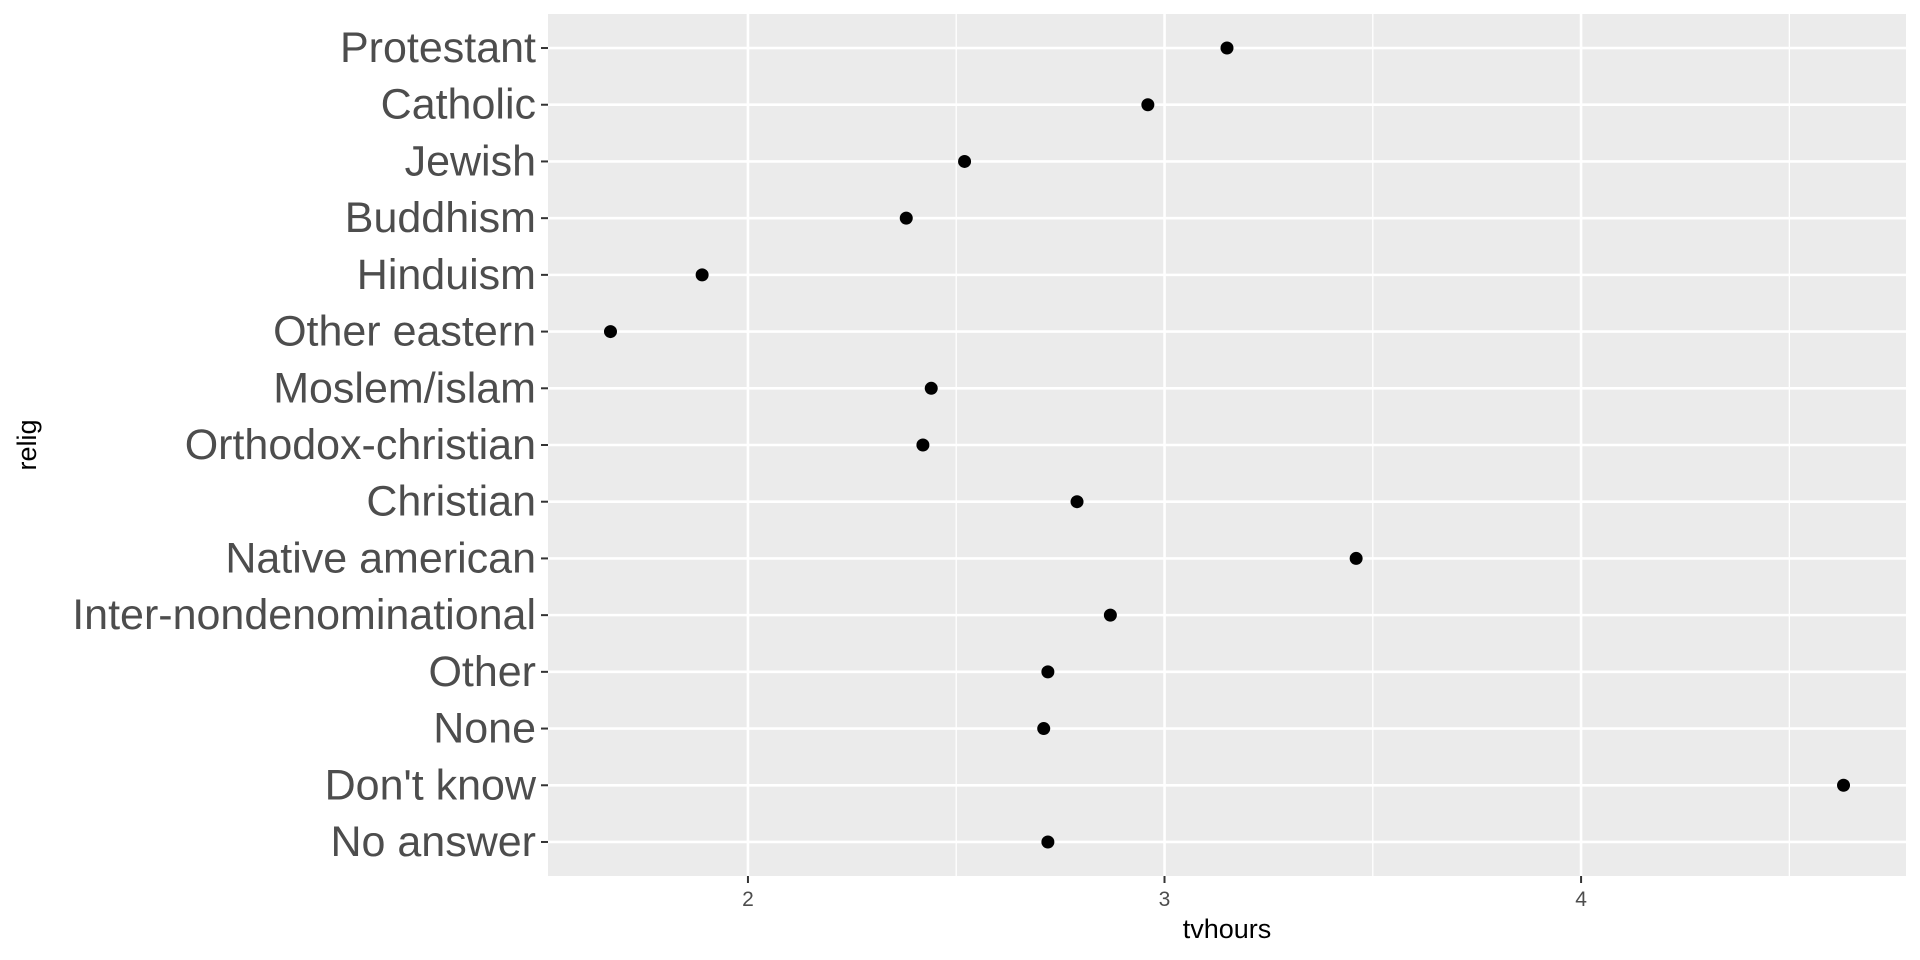 This screenshot has height=960, width=1920. What do you see at coordinates (484, 729) in the screenshot?
I see `y-tick-label: None` at bounding box center [484, 729].